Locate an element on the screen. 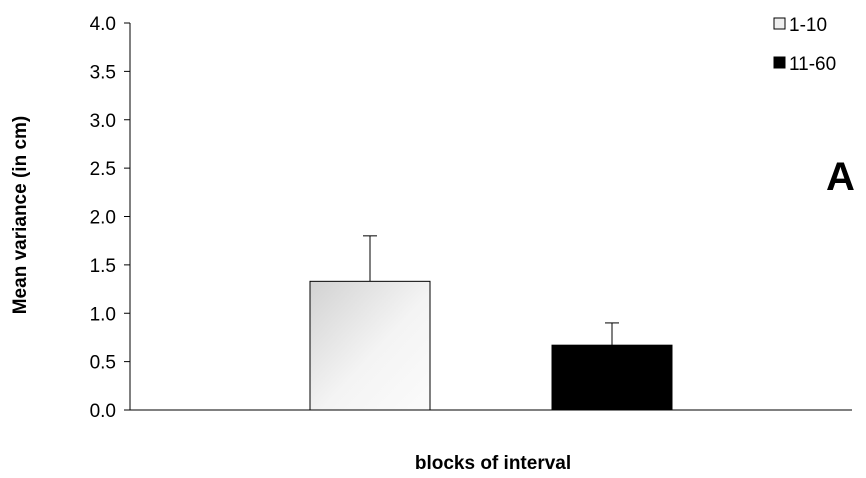 The height and width of the screenshot is (478, 866). y-tick-label: 3.0 is located at coordinates (103, 121).